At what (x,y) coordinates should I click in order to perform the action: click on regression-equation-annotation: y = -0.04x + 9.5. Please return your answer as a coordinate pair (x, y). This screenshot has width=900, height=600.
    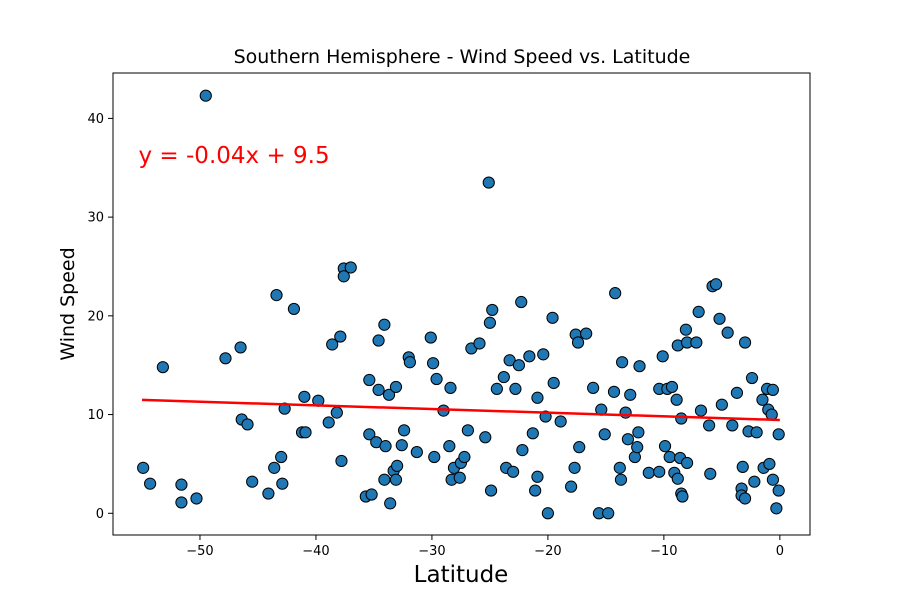
    Looking at the image, I should click on (234, 156).